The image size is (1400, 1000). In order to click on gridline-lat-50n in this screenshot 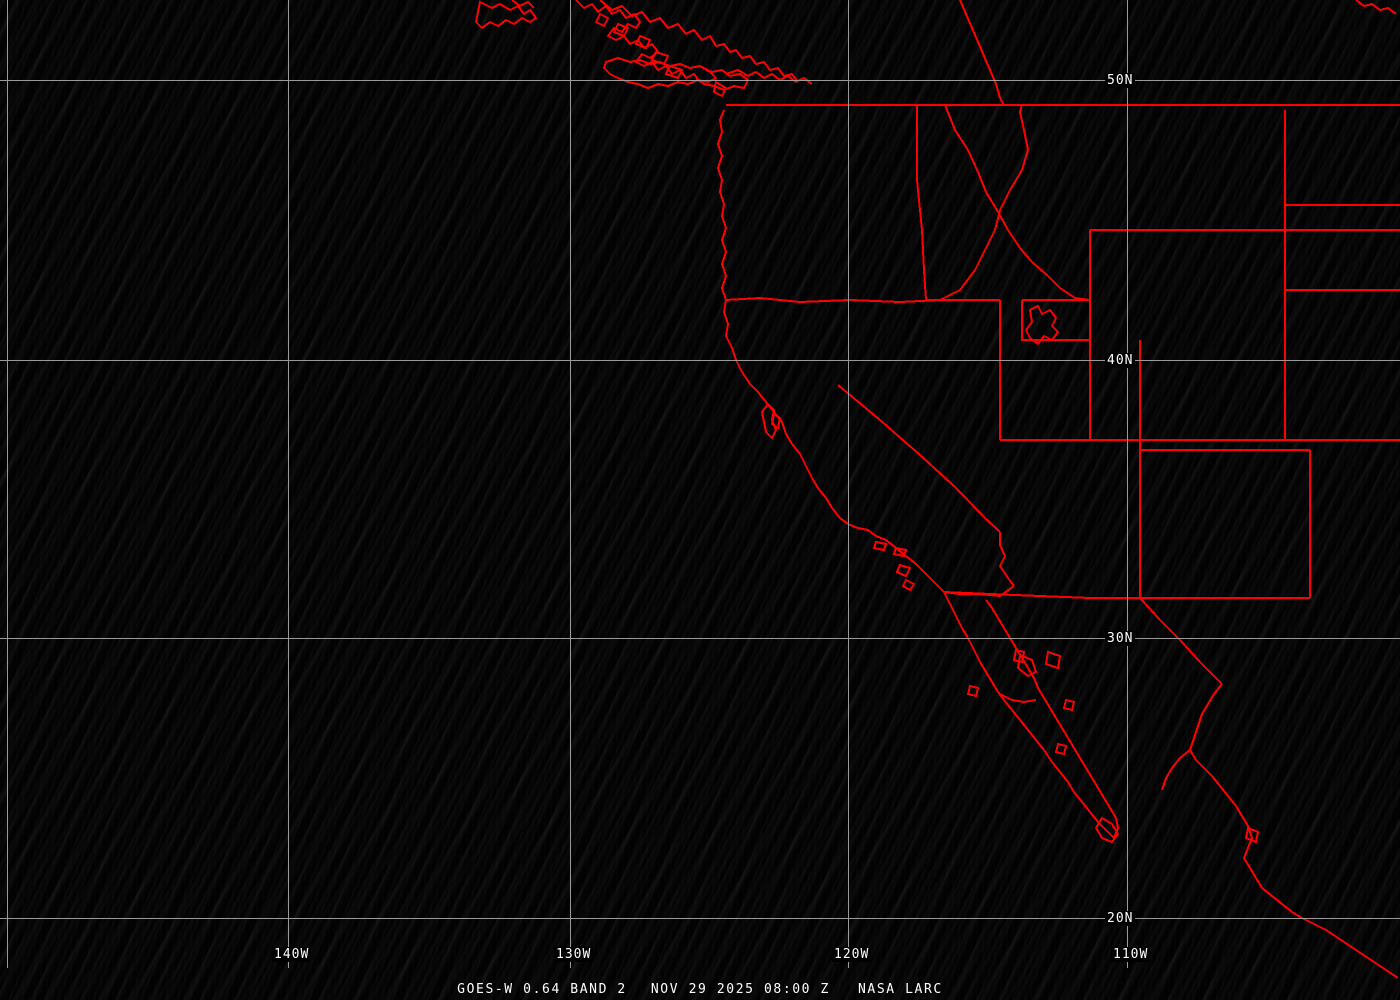, I will do `click(700, 80)`.